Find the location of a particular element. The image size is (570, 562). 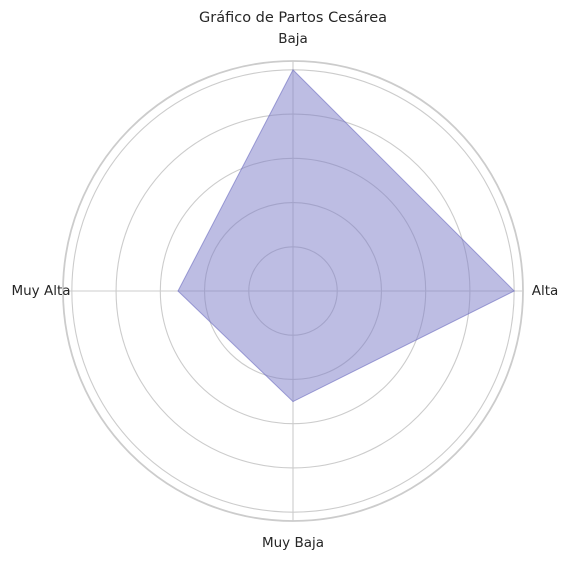

axis-label-muy-alta: Muy Alta is located at coordinates (40, 291).